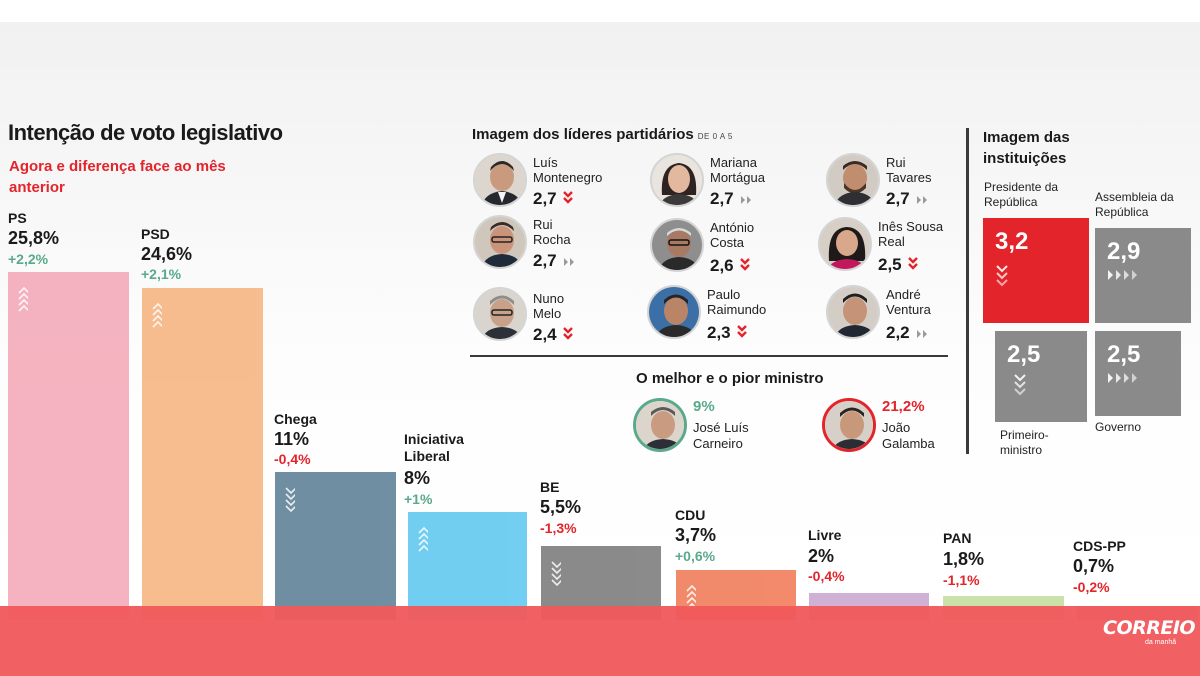 Image resolution: width=1200 pixels, height=676 pixels. What do you see at coordinates (1124, 354) in the screenshot?
I see `inst-value-gov: 2,5` at bounding box center [1124, 354].